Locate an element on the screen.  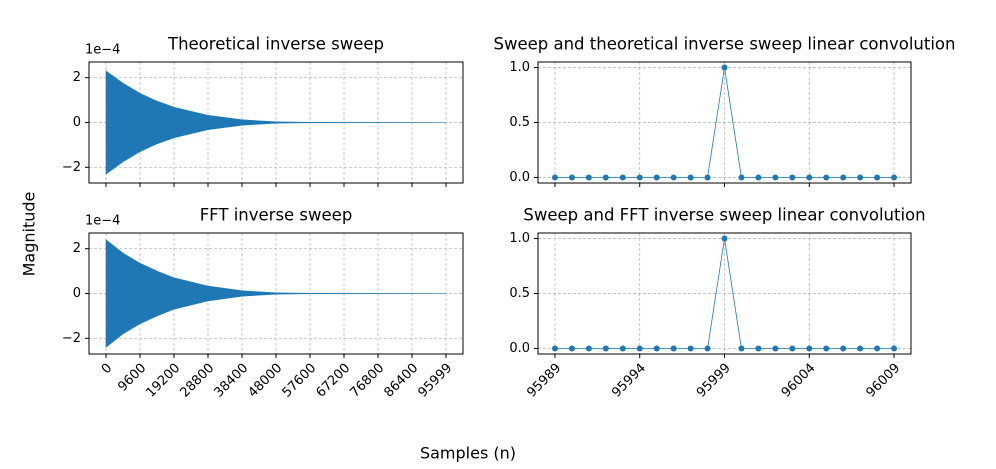
y-axis-label: Magnitude is located at coordinates (29, 234).